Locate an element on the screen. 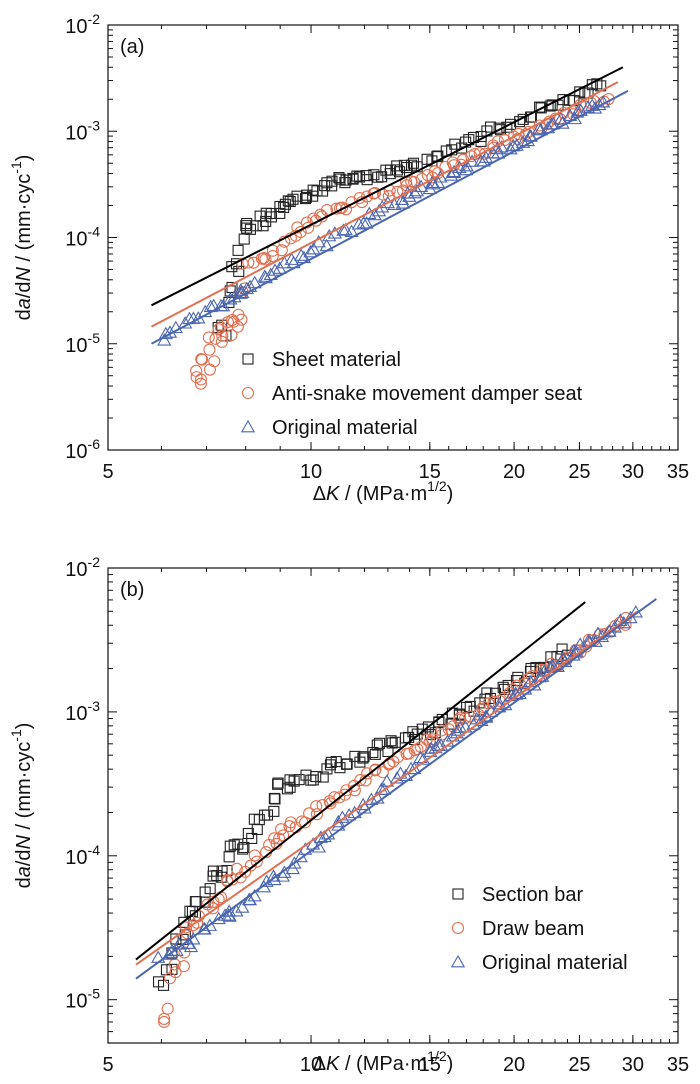 This screenshot has height=1084, width=700. x-tick-label: 10 is located at coordinates (311, 472).